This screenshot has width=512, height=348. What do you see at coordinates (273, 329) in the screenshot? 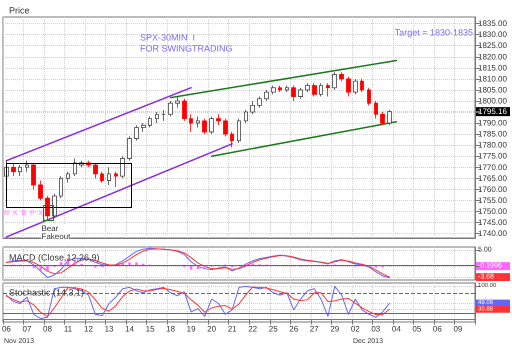
I see `x-tick-label: 25` at bounding box center [273, 329].